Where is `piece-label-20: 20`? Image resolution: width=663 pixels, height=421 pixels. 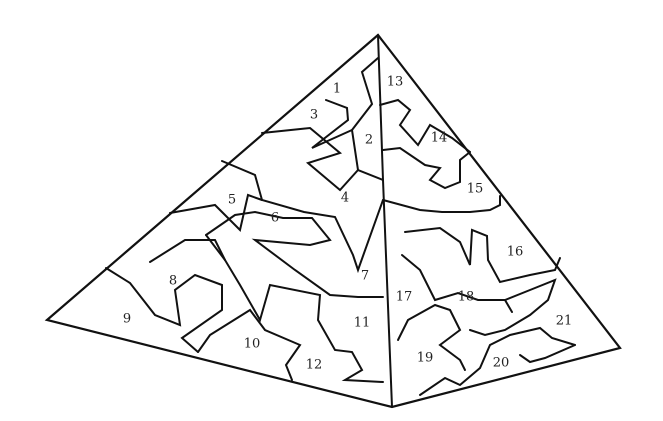 piece-label-20: 20 is located at coordinates (501, 363).